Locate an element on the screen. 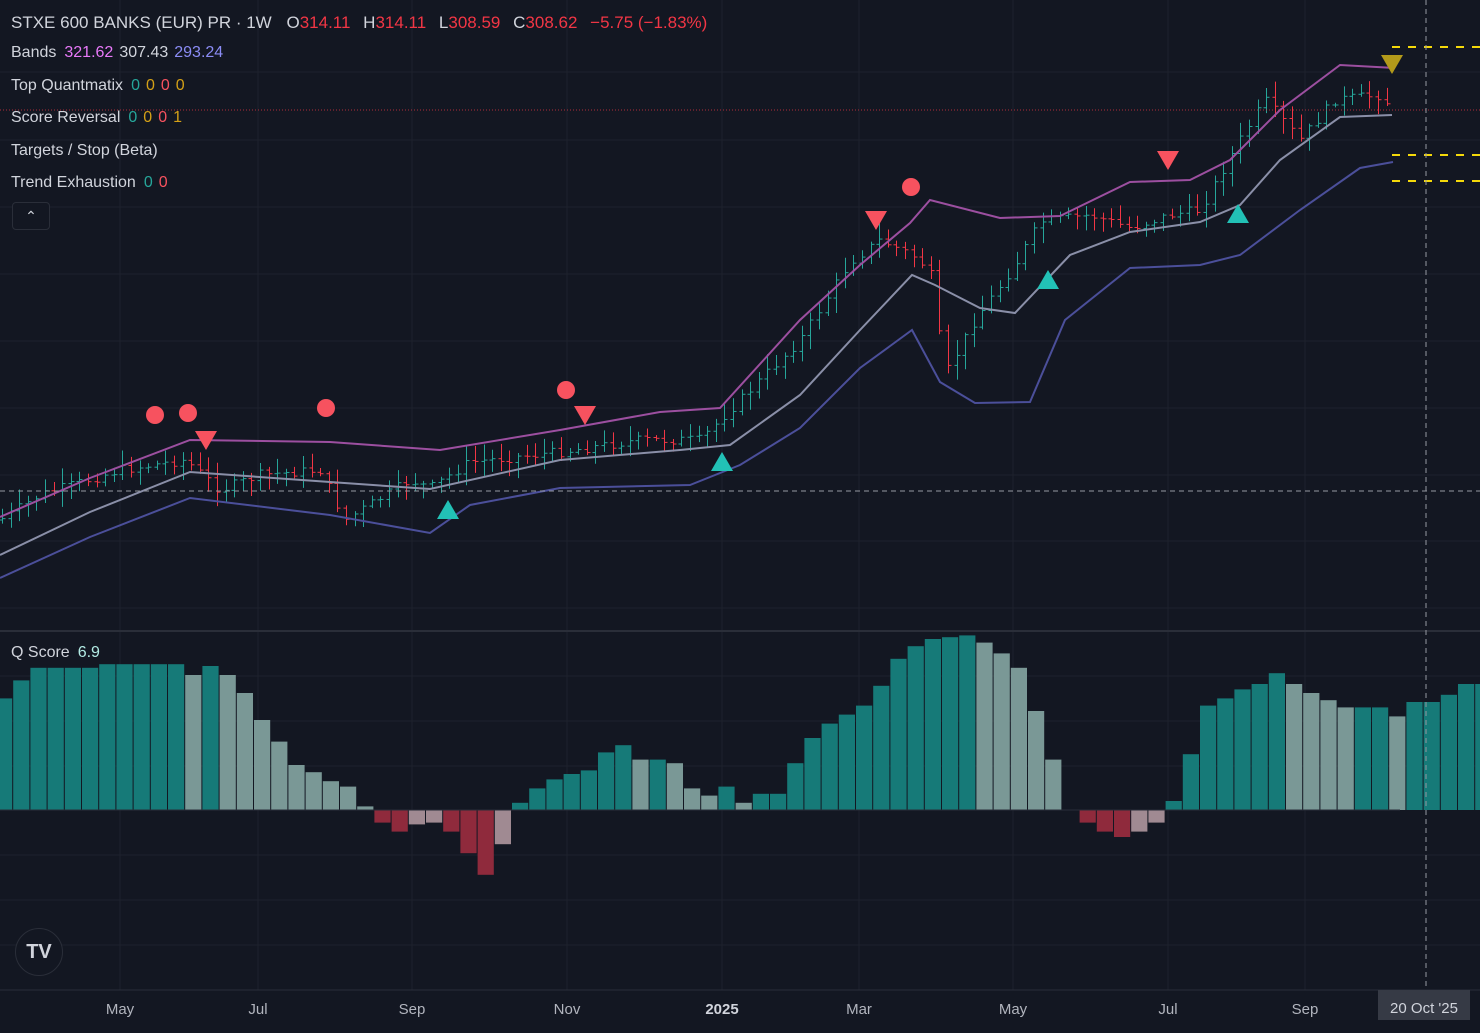  qscore-legend: Q Score 6.9 is located at coordinates (58, 653).